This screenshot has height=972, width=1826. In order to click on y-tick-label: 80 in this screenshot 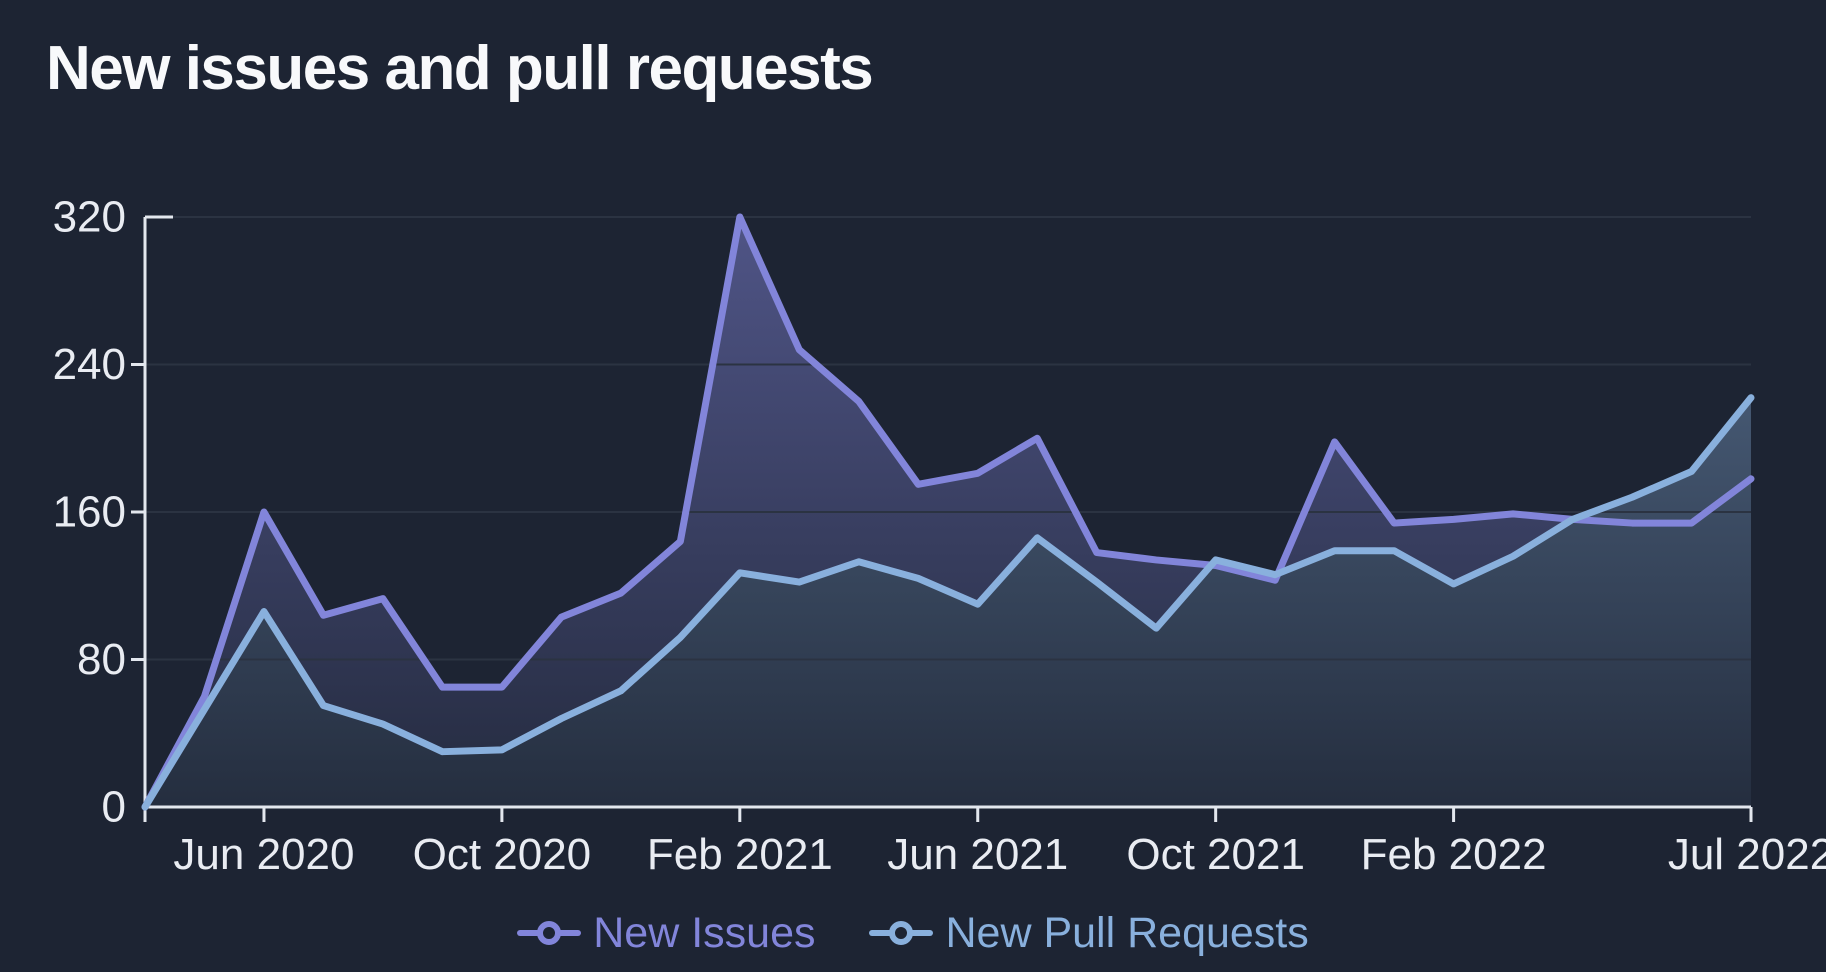, I will do `click(101, 659)`.